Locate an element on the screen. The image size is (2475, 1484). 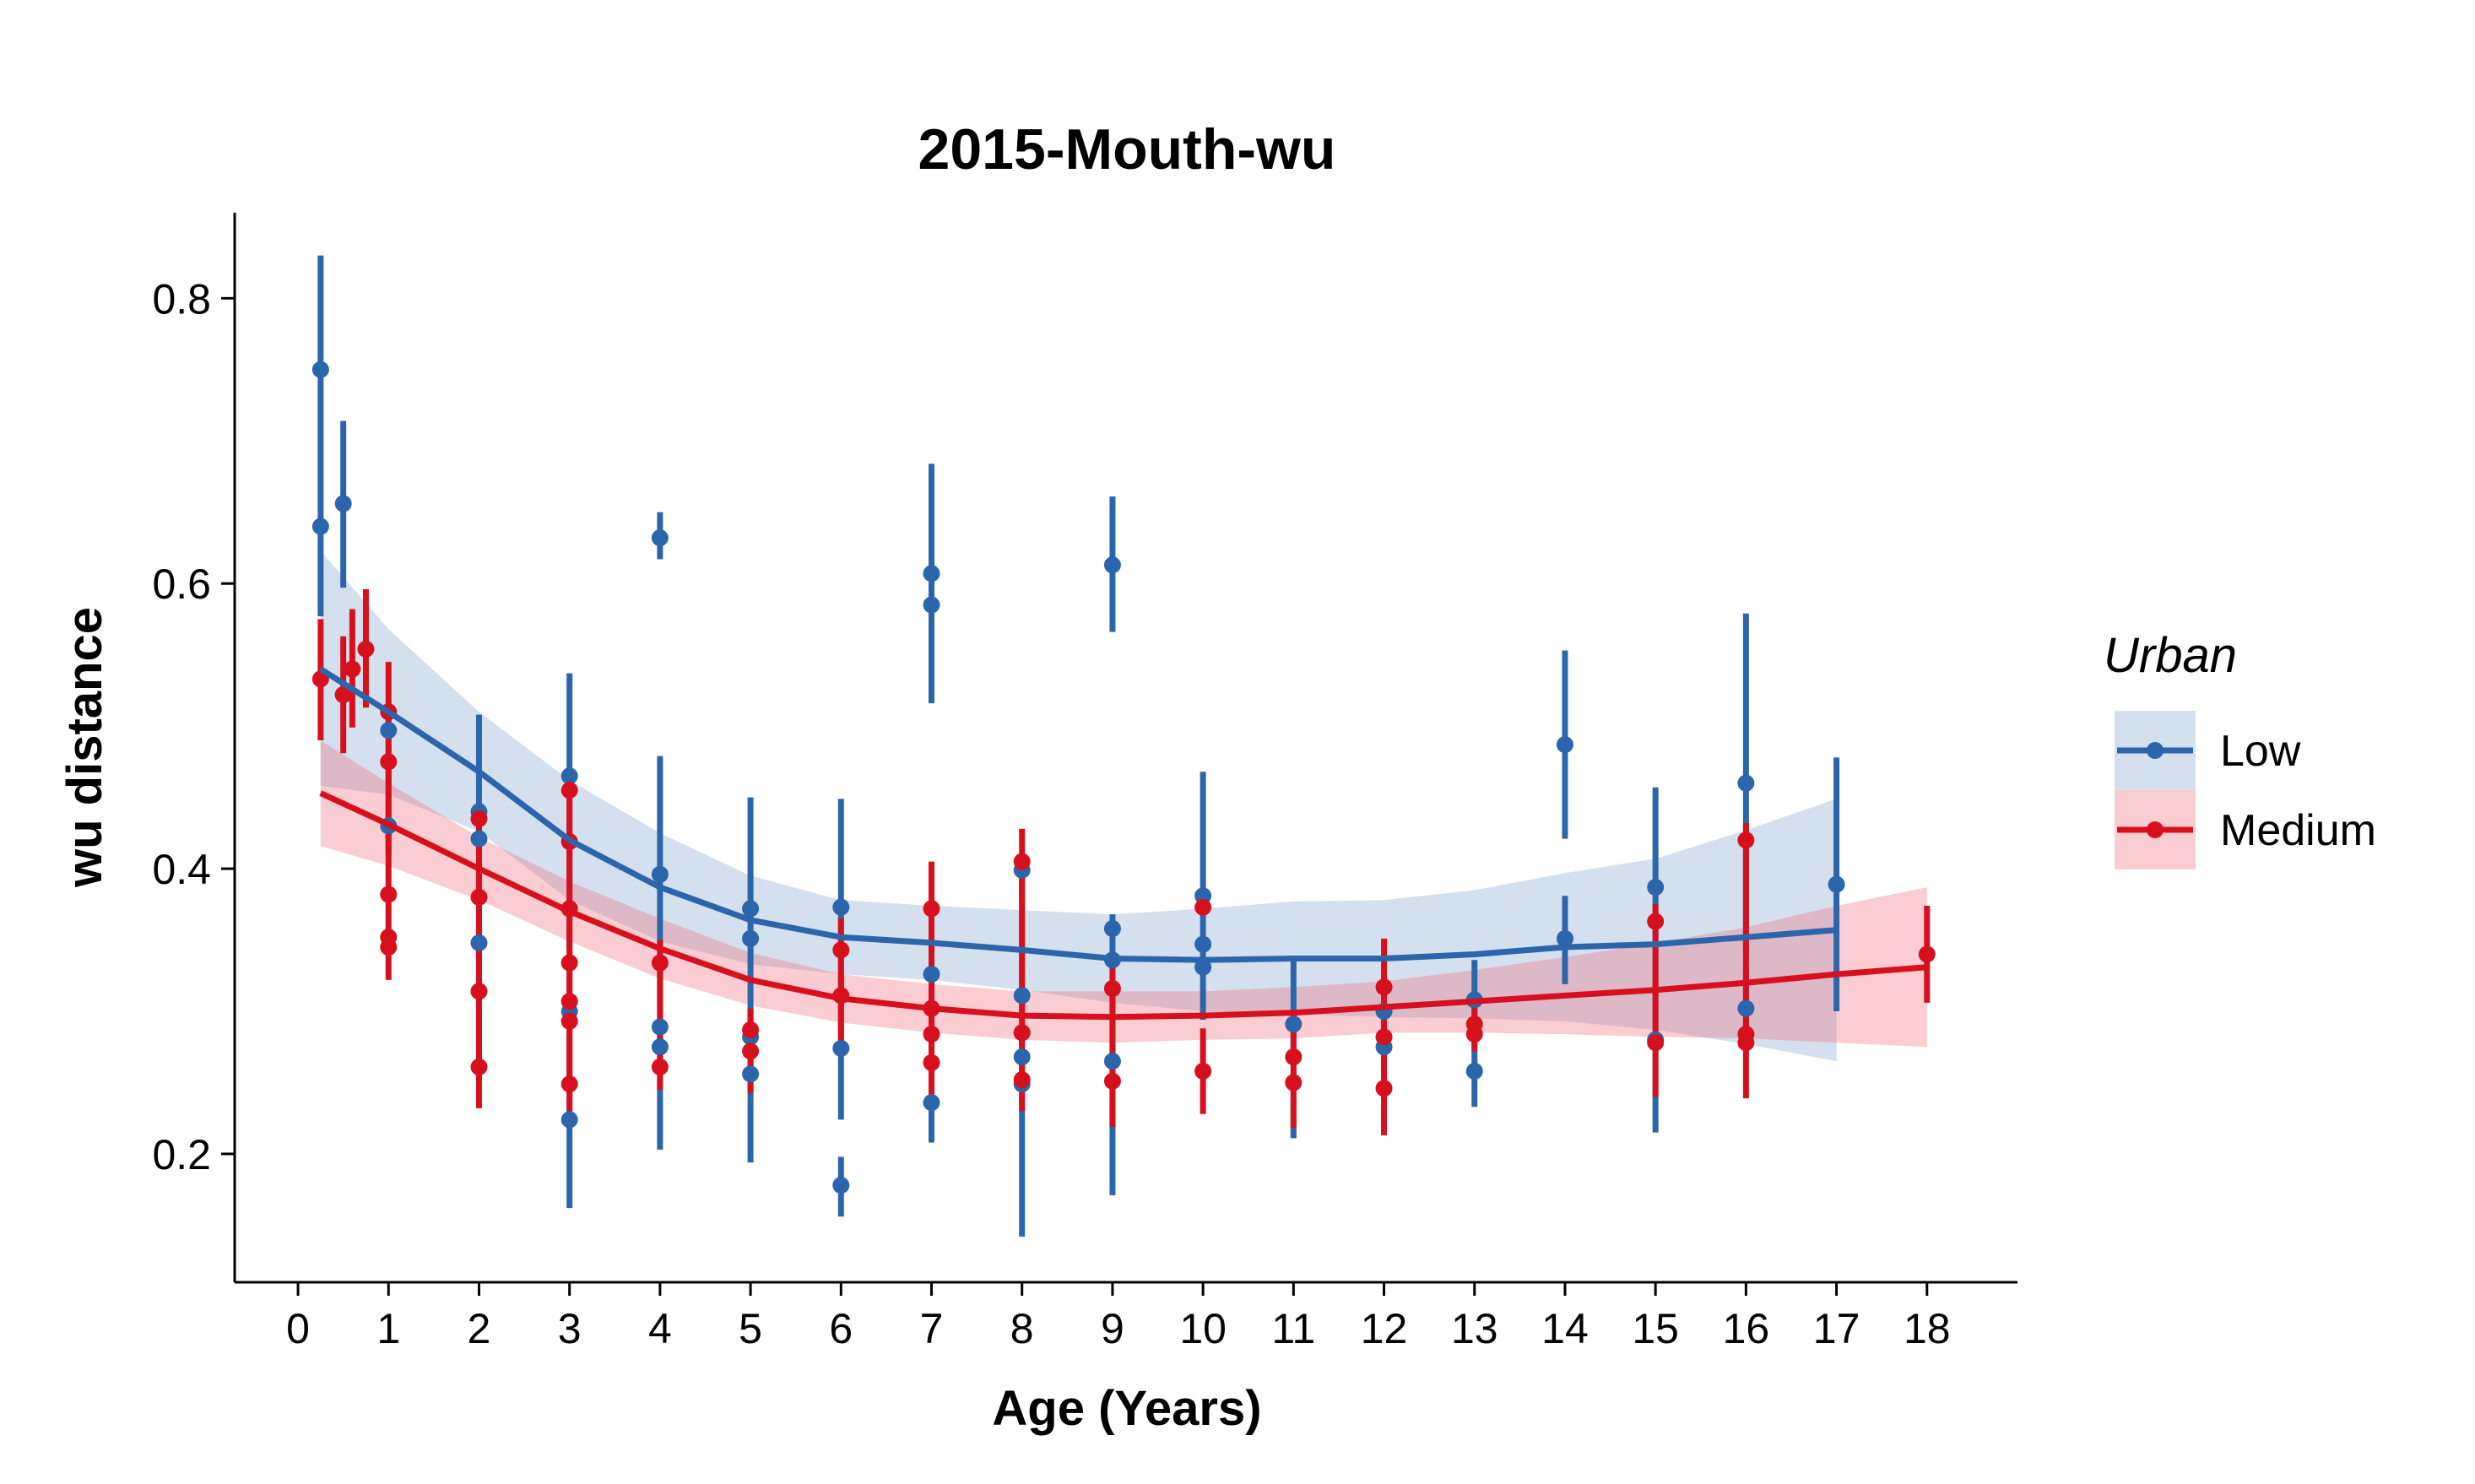
x-tick-label-18: 18 is located at coordinates (1927, 1328).